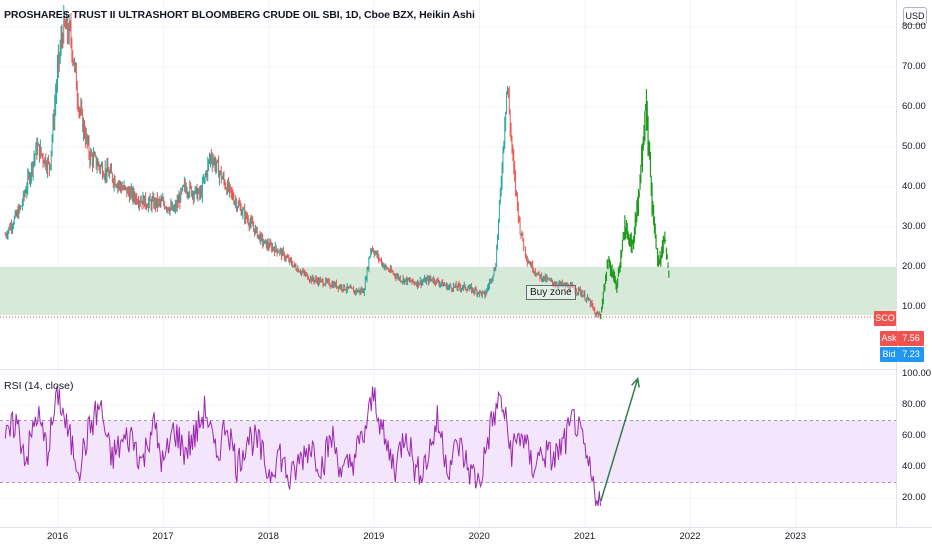 Image resolution: width=932 pixels, height=555 pixels. Describe the element at coordinates (914, 466) in the screenshot. I see `rsi-axis-label: 40.00` at that location.